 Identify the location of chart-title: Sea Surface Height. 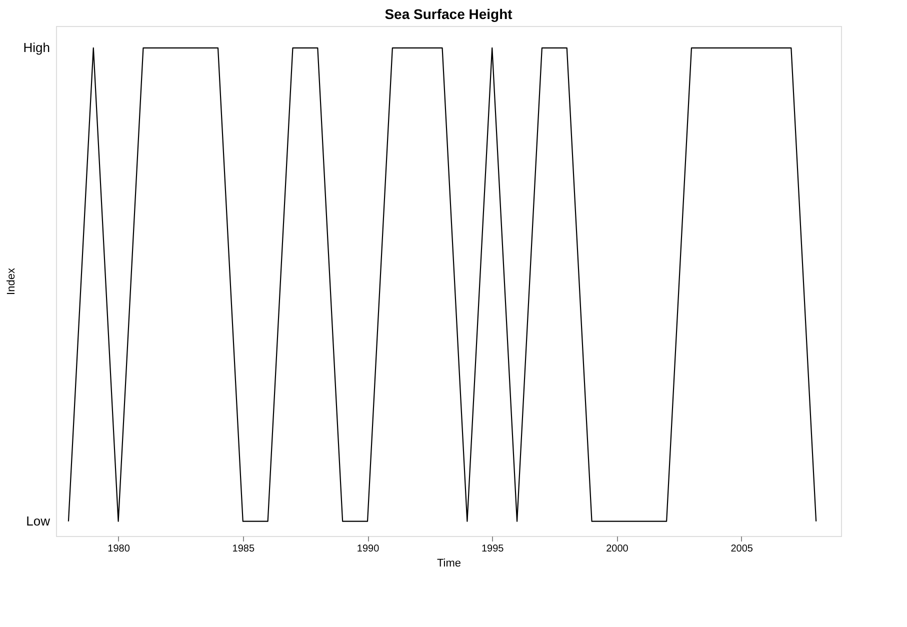
(448, 14).